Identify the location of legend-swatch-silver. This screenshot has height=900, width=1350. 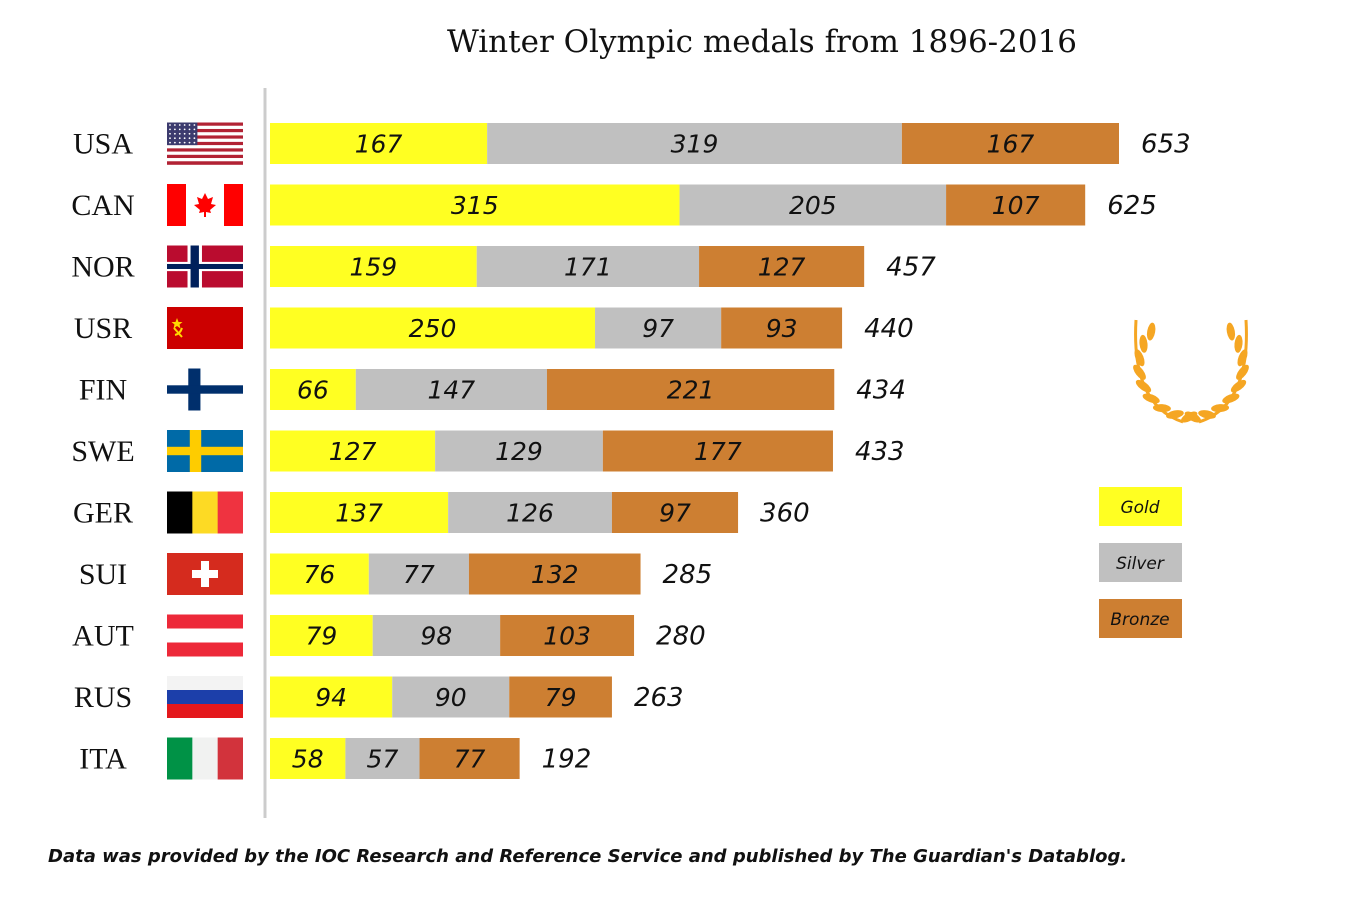
(1140, 562).